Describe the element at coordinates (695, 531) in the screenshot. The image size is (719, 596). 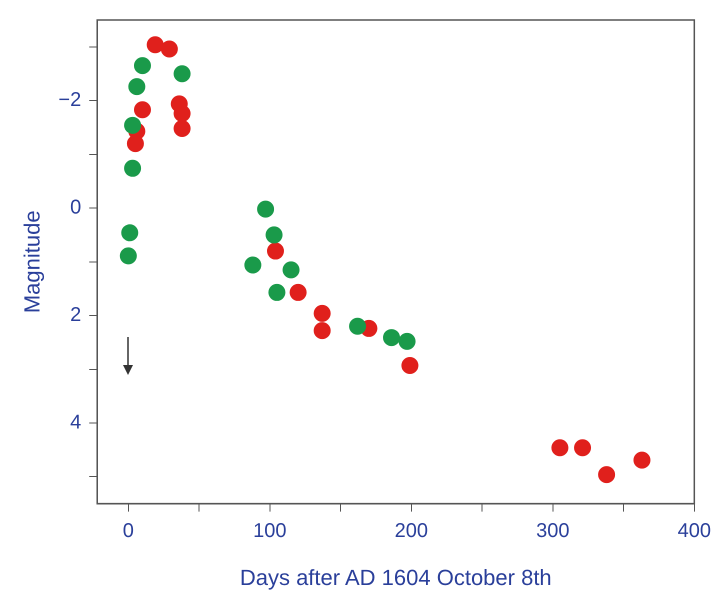
I see `x-tick-label: 400` at that location.